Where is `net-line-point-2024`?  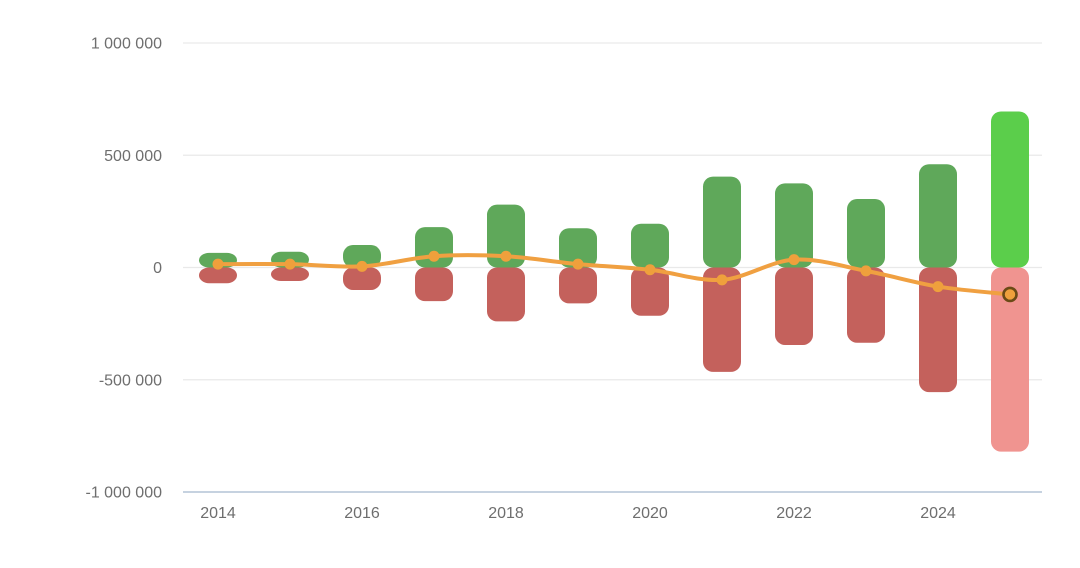
net-line-point-2024 is located at coordinates (938, 287).